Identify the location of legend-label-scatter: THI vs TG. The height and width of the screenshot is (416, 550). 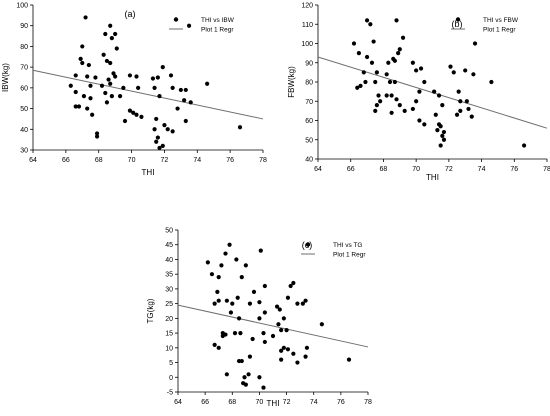
(348, 245).